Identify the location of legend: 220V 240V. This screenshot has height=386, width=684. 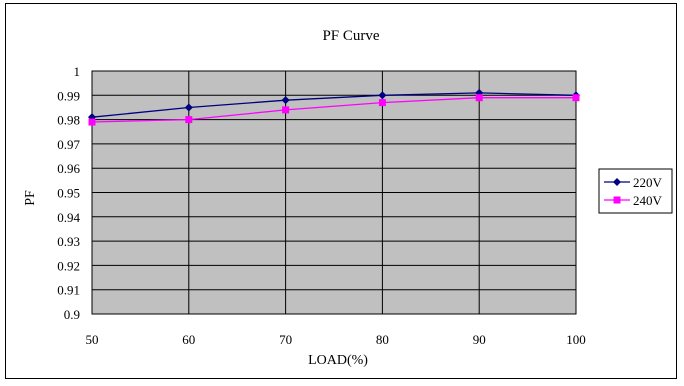
(635, 191).